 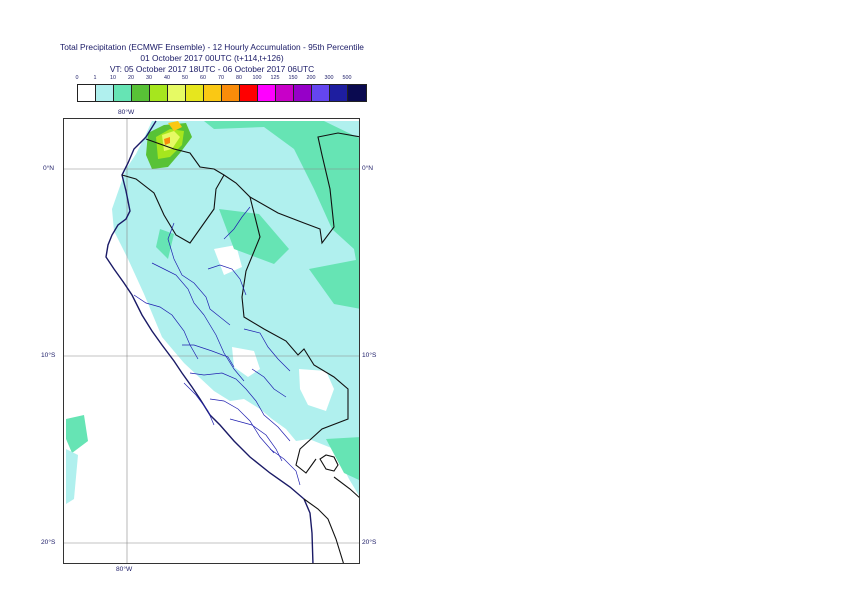 I want to click on legend-color-bar, so click(x=222, y=93).